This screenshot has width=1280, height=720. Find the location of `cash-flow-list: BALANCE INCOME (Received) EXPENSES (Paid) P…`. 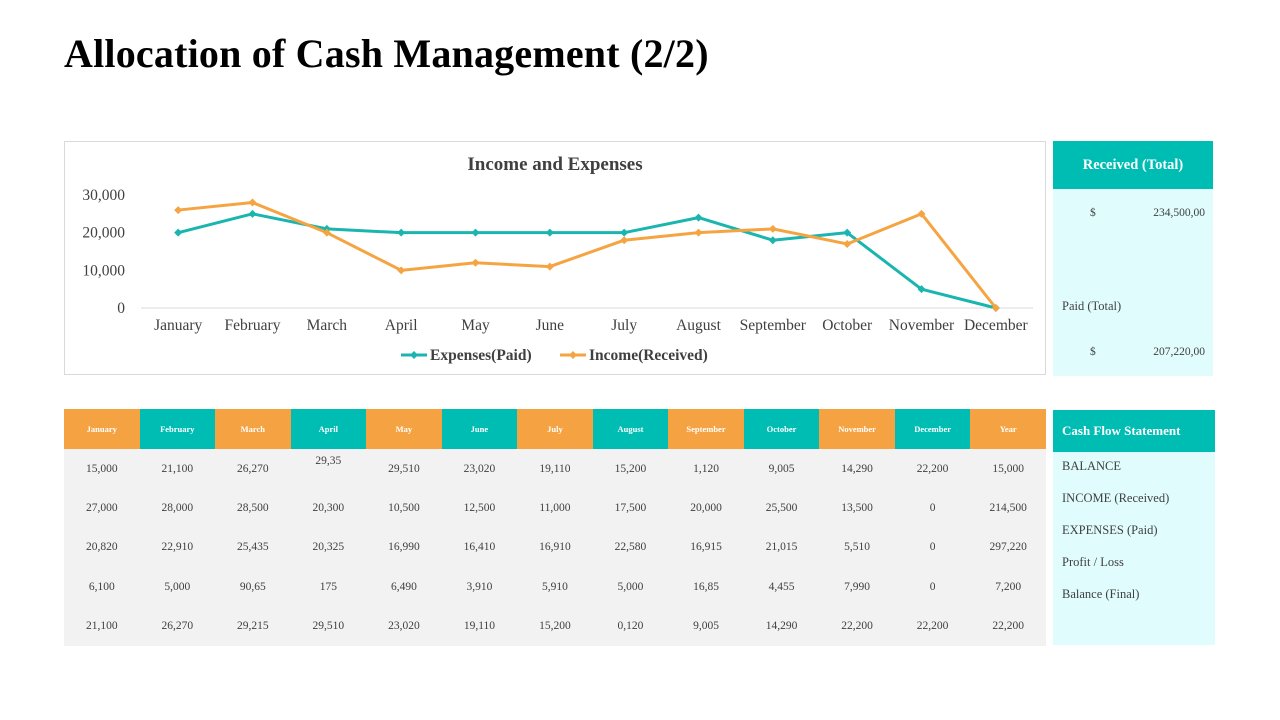

cash-flow-list: BALANCE INCOME (Received) EXPENSES (Paid) P… is located at coordinates (1134, 535).